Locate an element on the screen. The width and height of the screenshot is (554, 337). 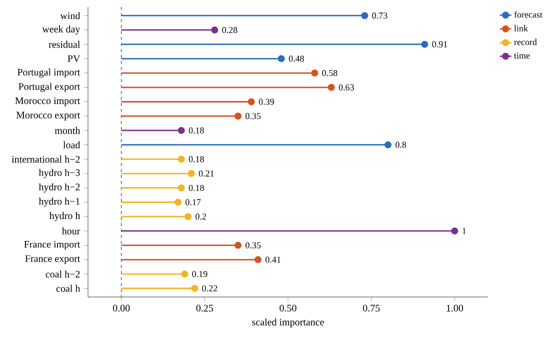
data-label: 0.22 is located at coordinates (210, 288).